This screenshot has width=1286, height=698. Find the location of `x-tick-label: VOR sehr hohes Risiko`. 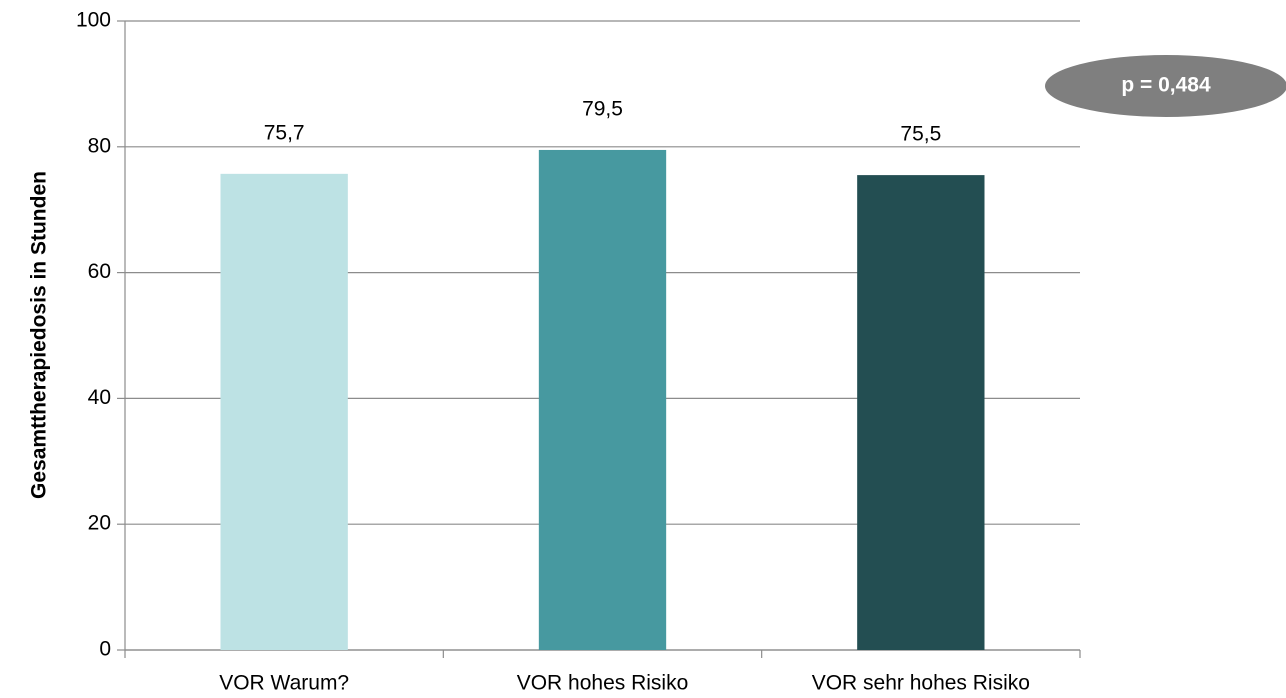

x-tick-label: VOR sehr hohes Risiko is located at coordinates (921, 683).